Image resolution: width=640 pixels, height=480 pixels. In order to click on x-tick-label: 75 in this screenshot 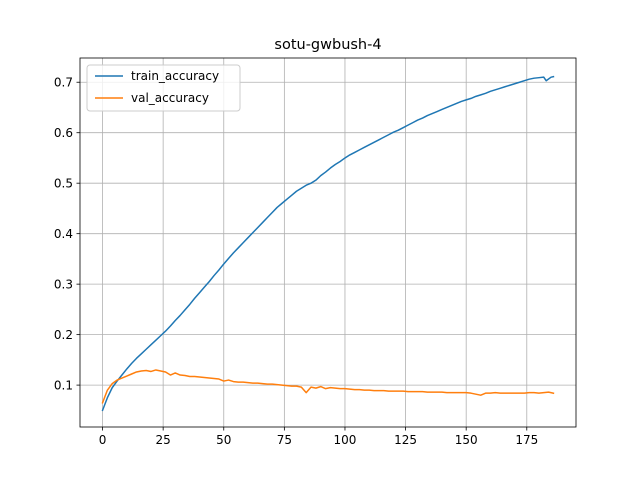, I will do `click(284, 440)`.